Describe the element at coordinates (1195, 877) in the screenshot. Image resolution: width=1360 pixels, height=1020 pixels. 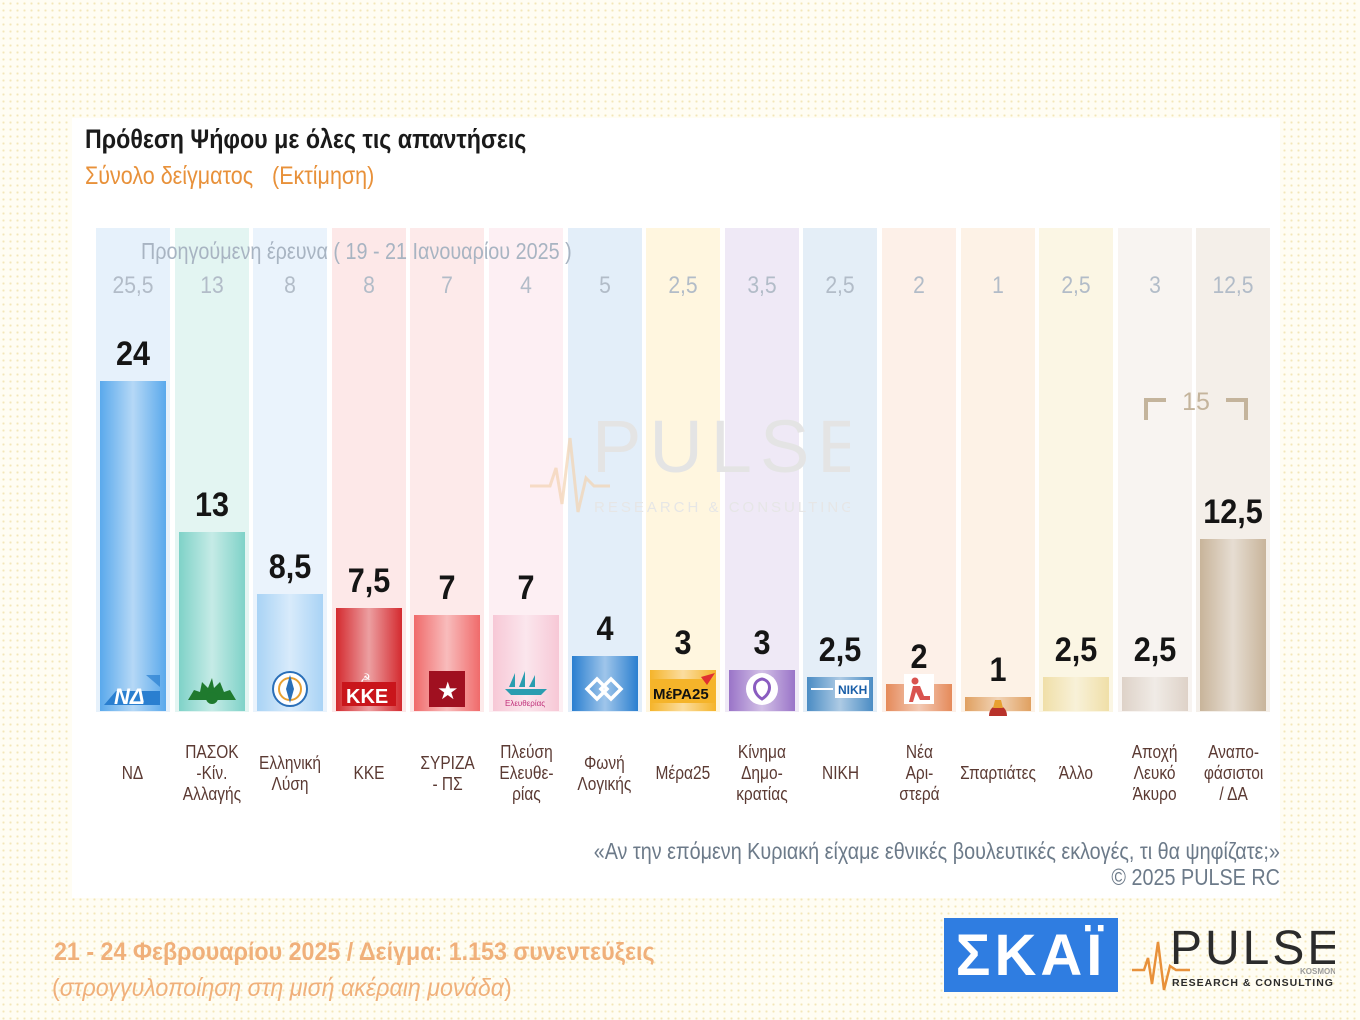
I see `copyright-notice: © 2025 PULSE RC` at that location.